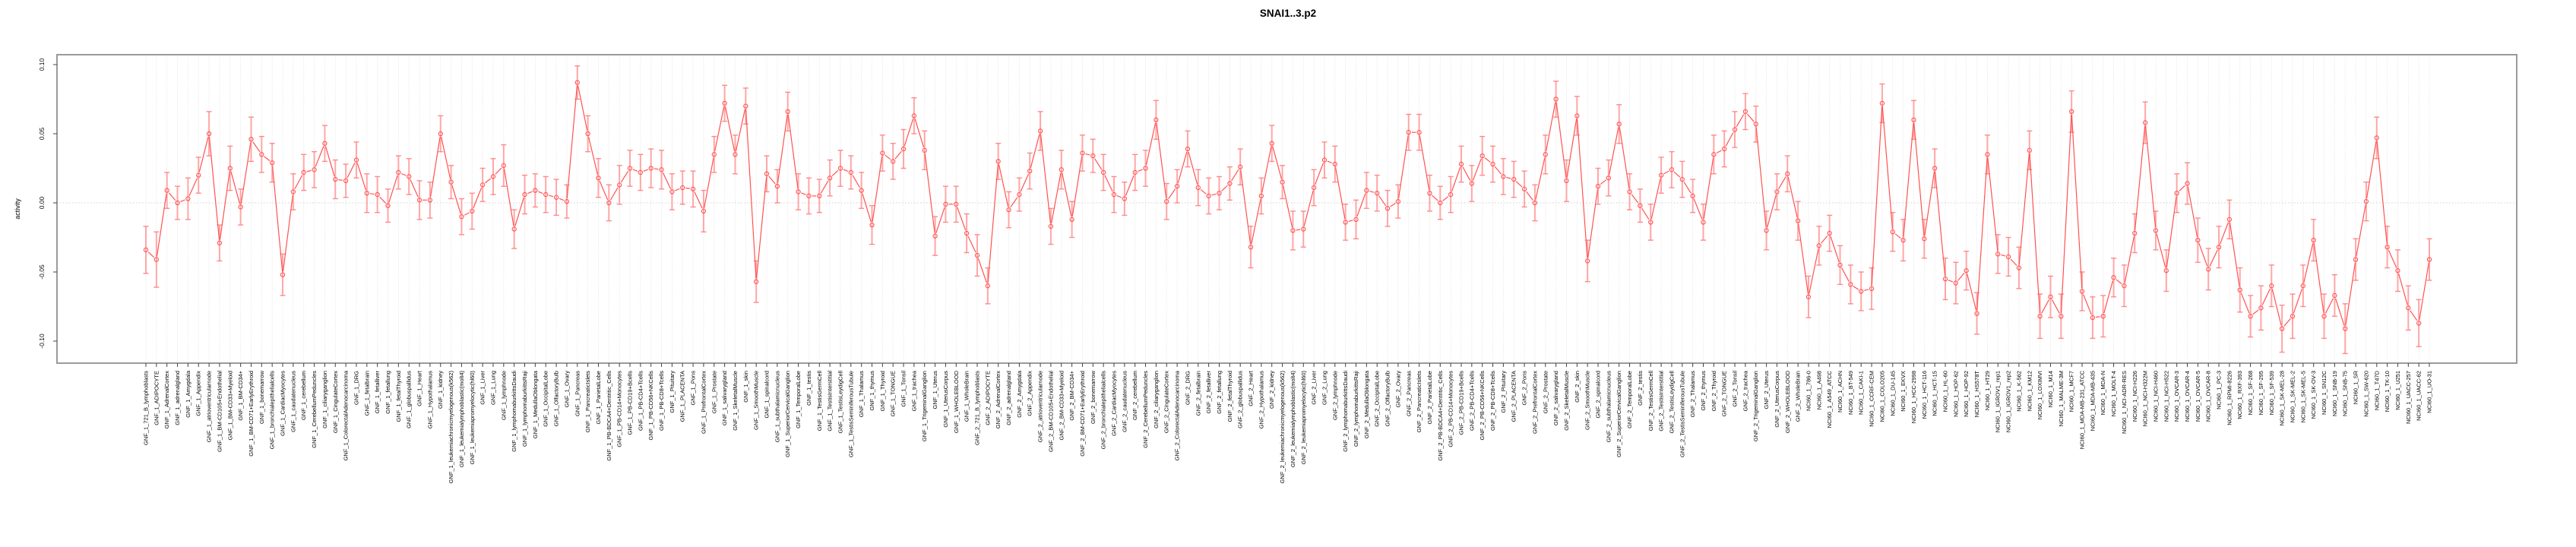 This screenshot has height=547, width=2576. Describe the element at coordinates (640, 401) in the screenshot. I see `x-tick-label: GNF_1_PB-CD4+Tcells` at that location.